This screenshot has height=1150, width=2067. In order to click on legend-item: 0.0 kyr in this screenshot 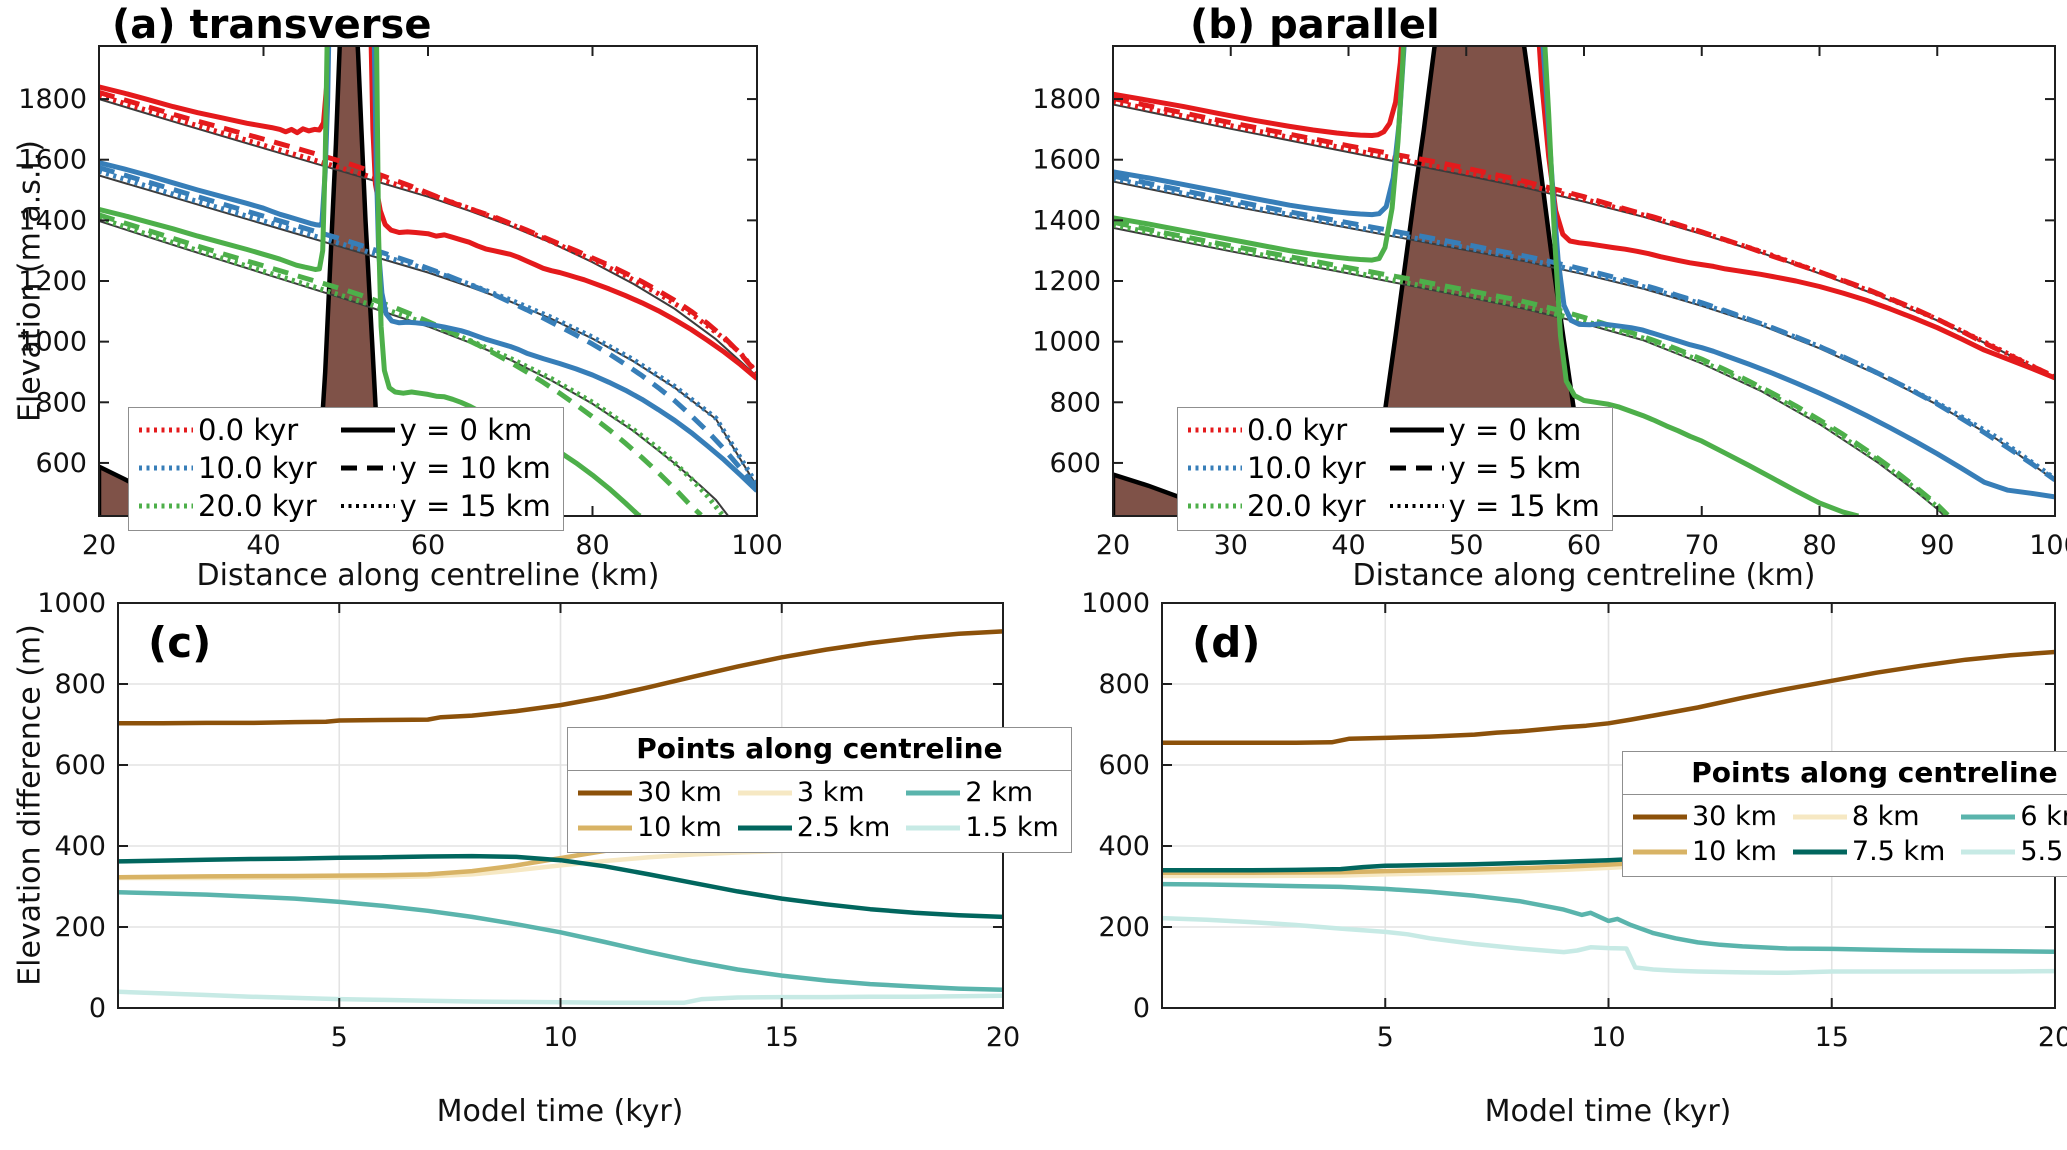, I will do `click(227, 430)`.